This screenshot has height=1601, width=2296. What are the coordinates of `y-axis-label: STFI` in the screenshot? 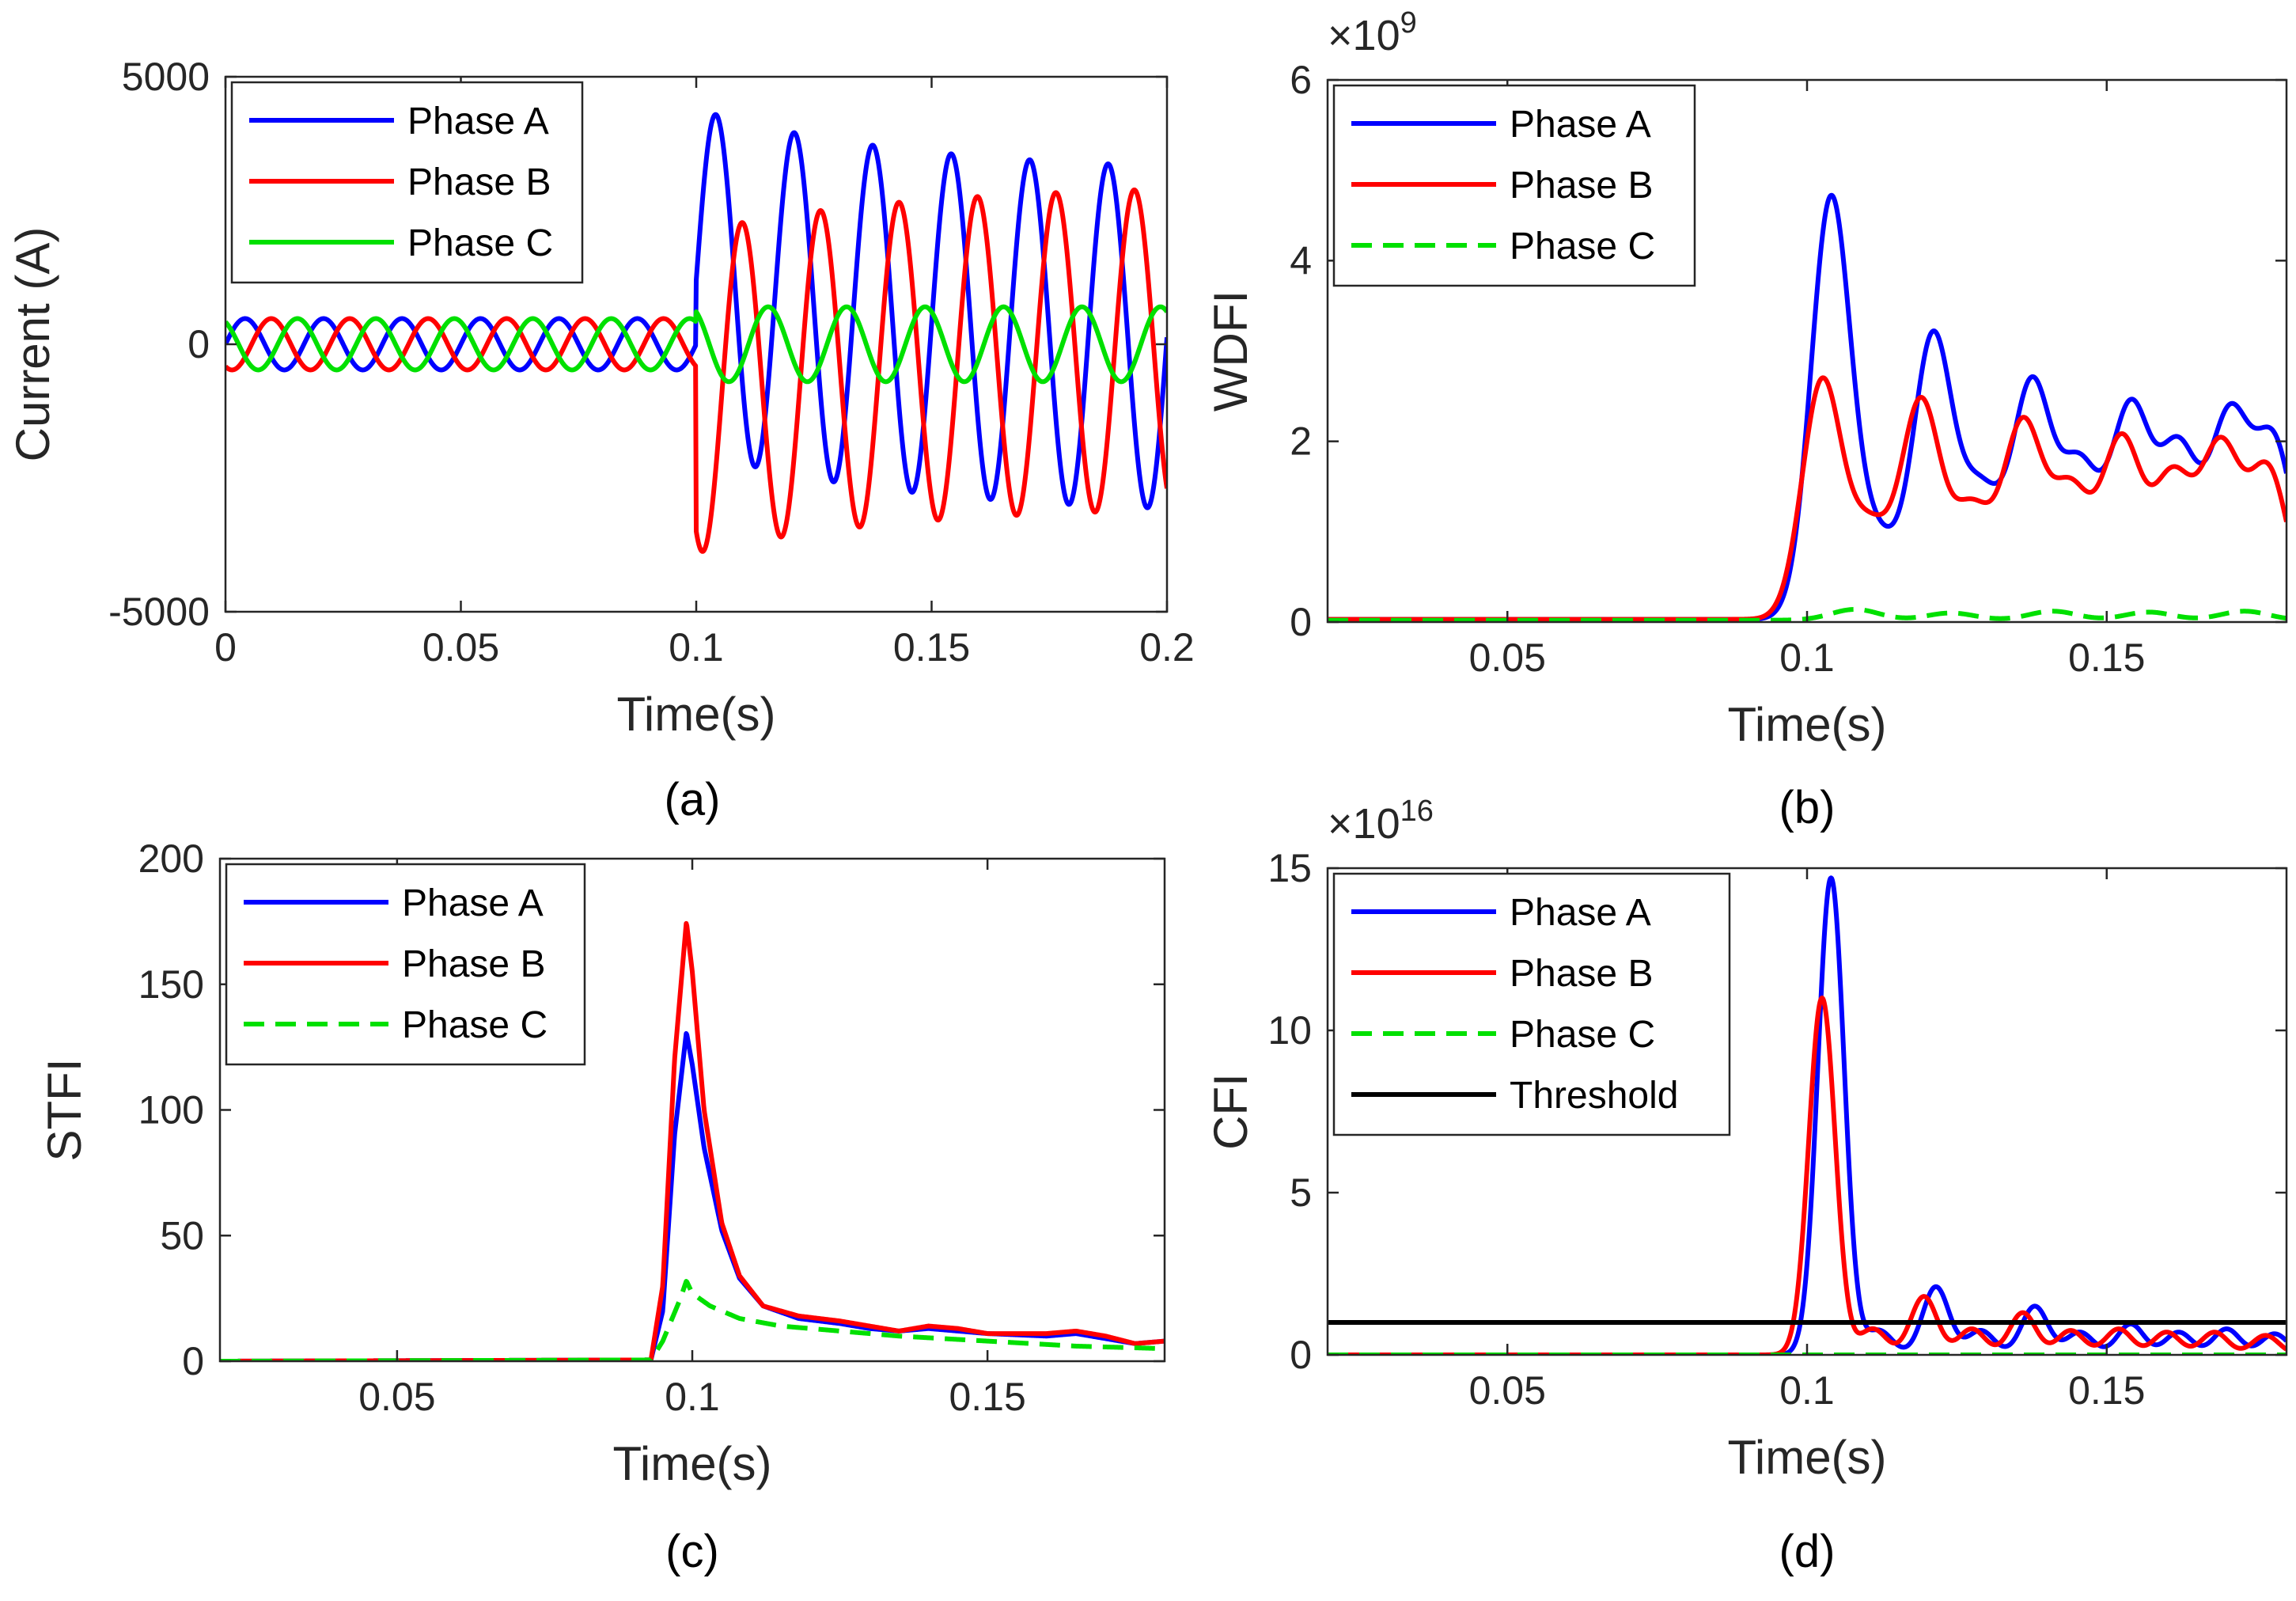 It's located at (64, 1110).